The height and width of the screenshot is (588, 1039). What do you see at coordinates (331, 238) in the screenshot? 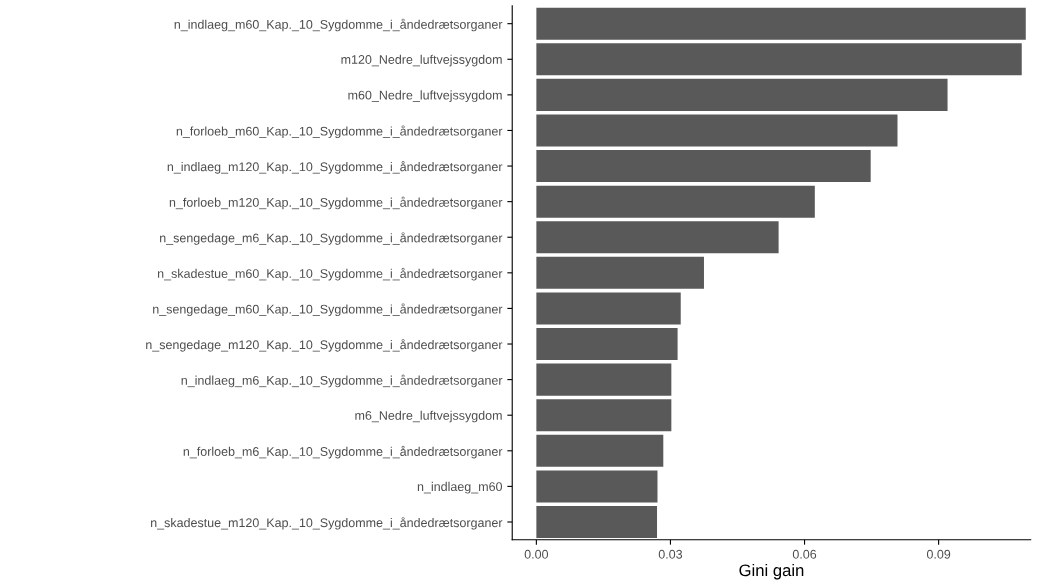
I see `y-tick-label: n_sengedage_m6_Kap._10_Sygdomme_i_åndedrætsorganer` at bounding box center [331, 238].